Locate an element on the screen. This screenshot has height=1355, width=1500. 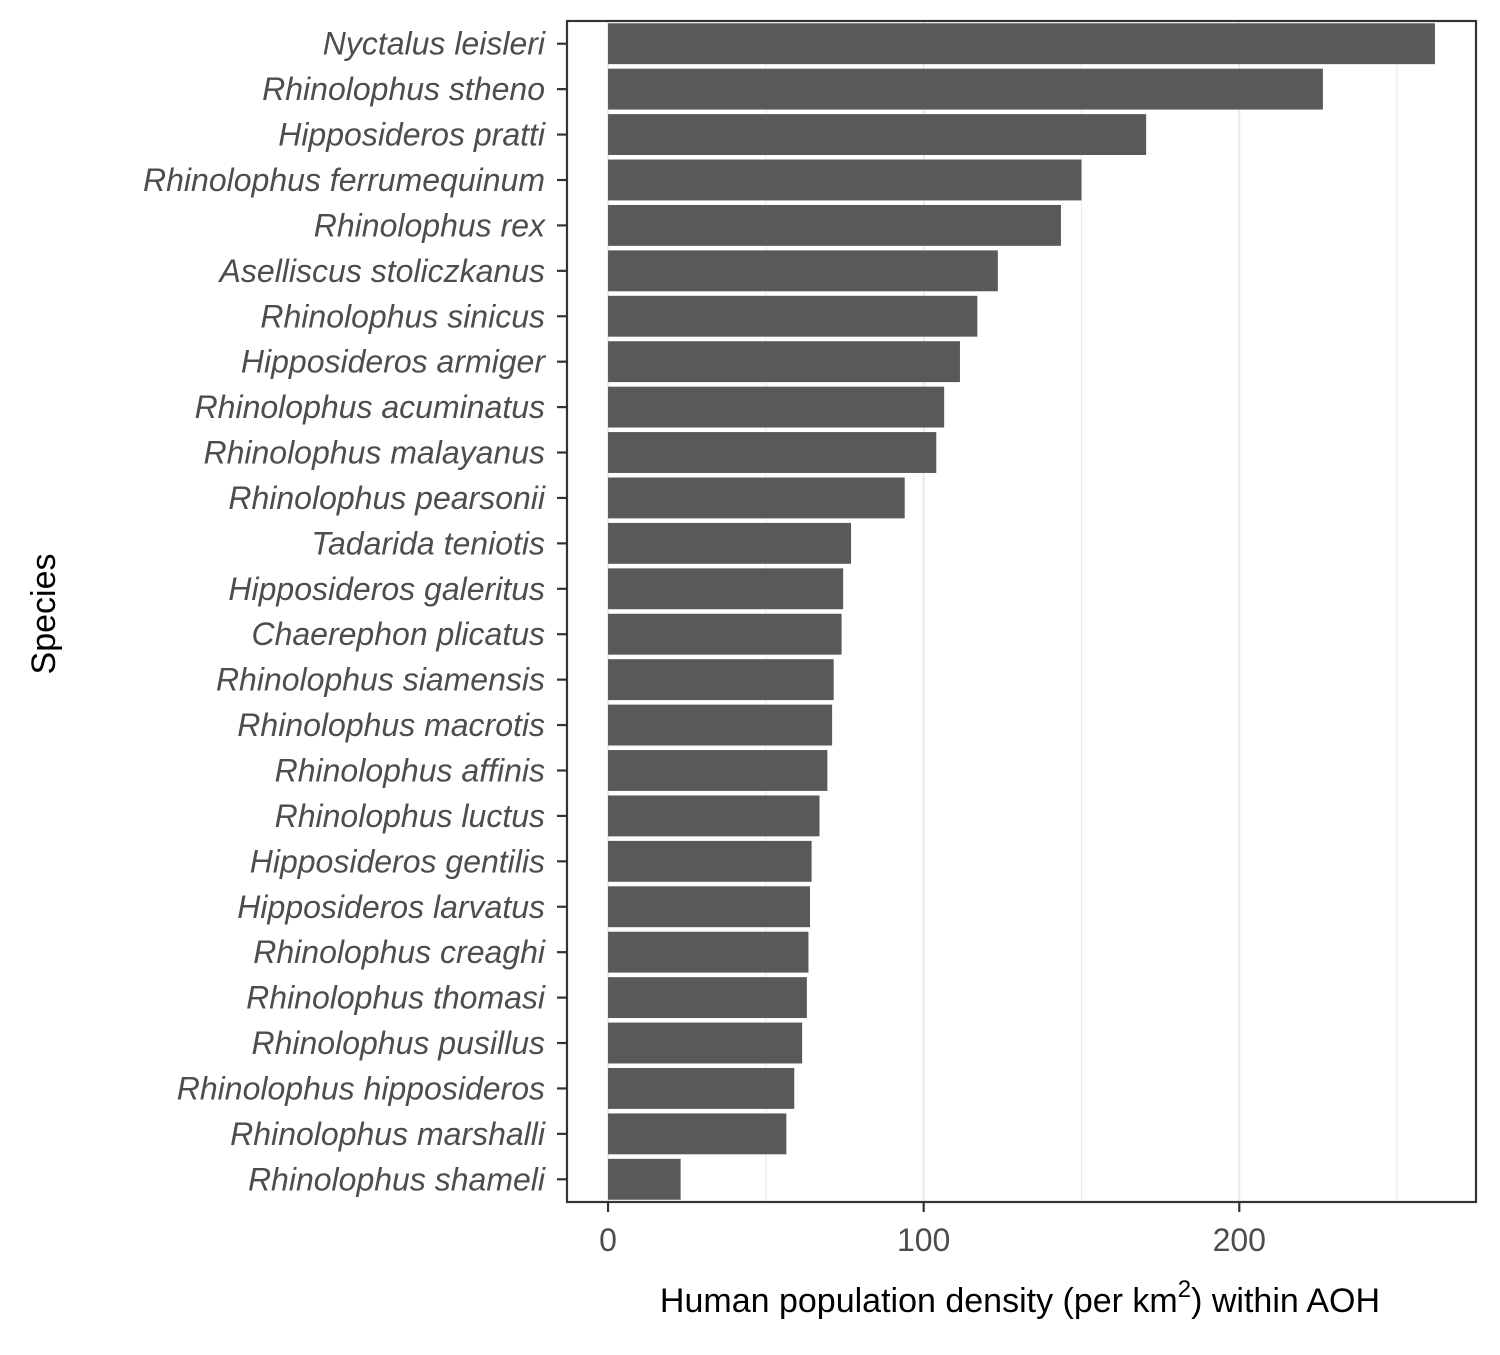
y-tick-label: Rhinolophus luctus is located at coordinates (410, 816).